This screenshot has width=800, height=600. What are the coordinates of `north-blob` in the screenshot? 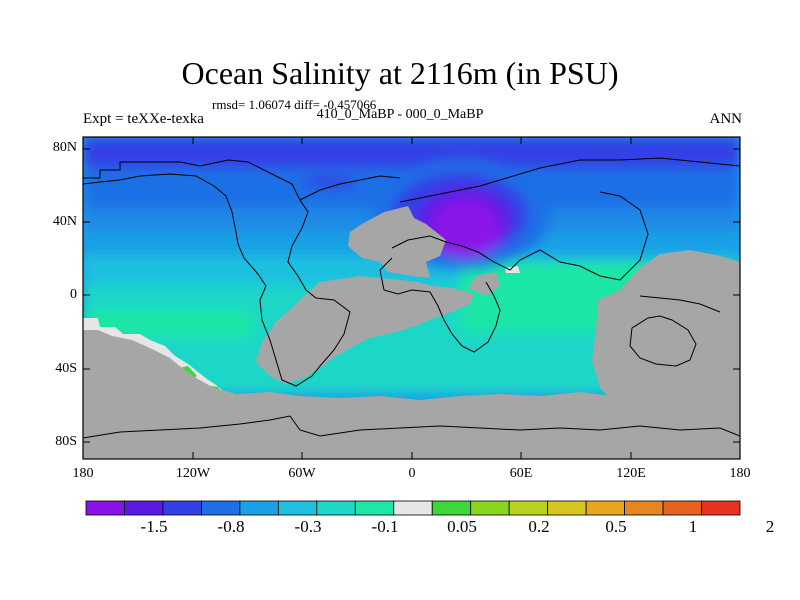 It's located at (330, 182).